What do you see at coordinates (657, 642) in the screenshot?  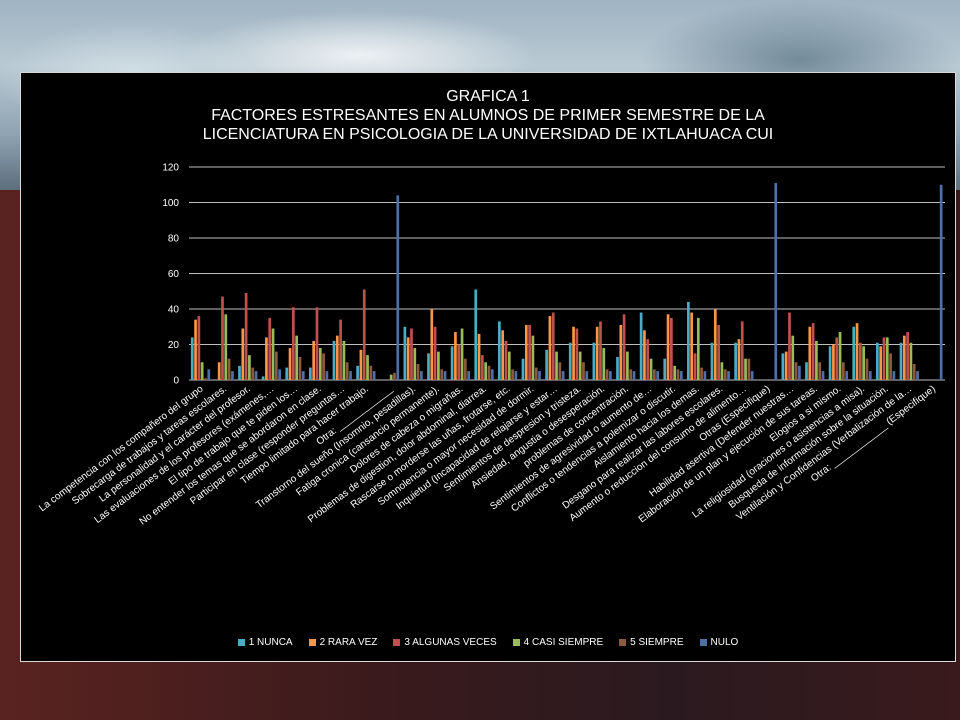 I see `legend-label: 5 SIEMPRE` at bounding box center [657, 642].